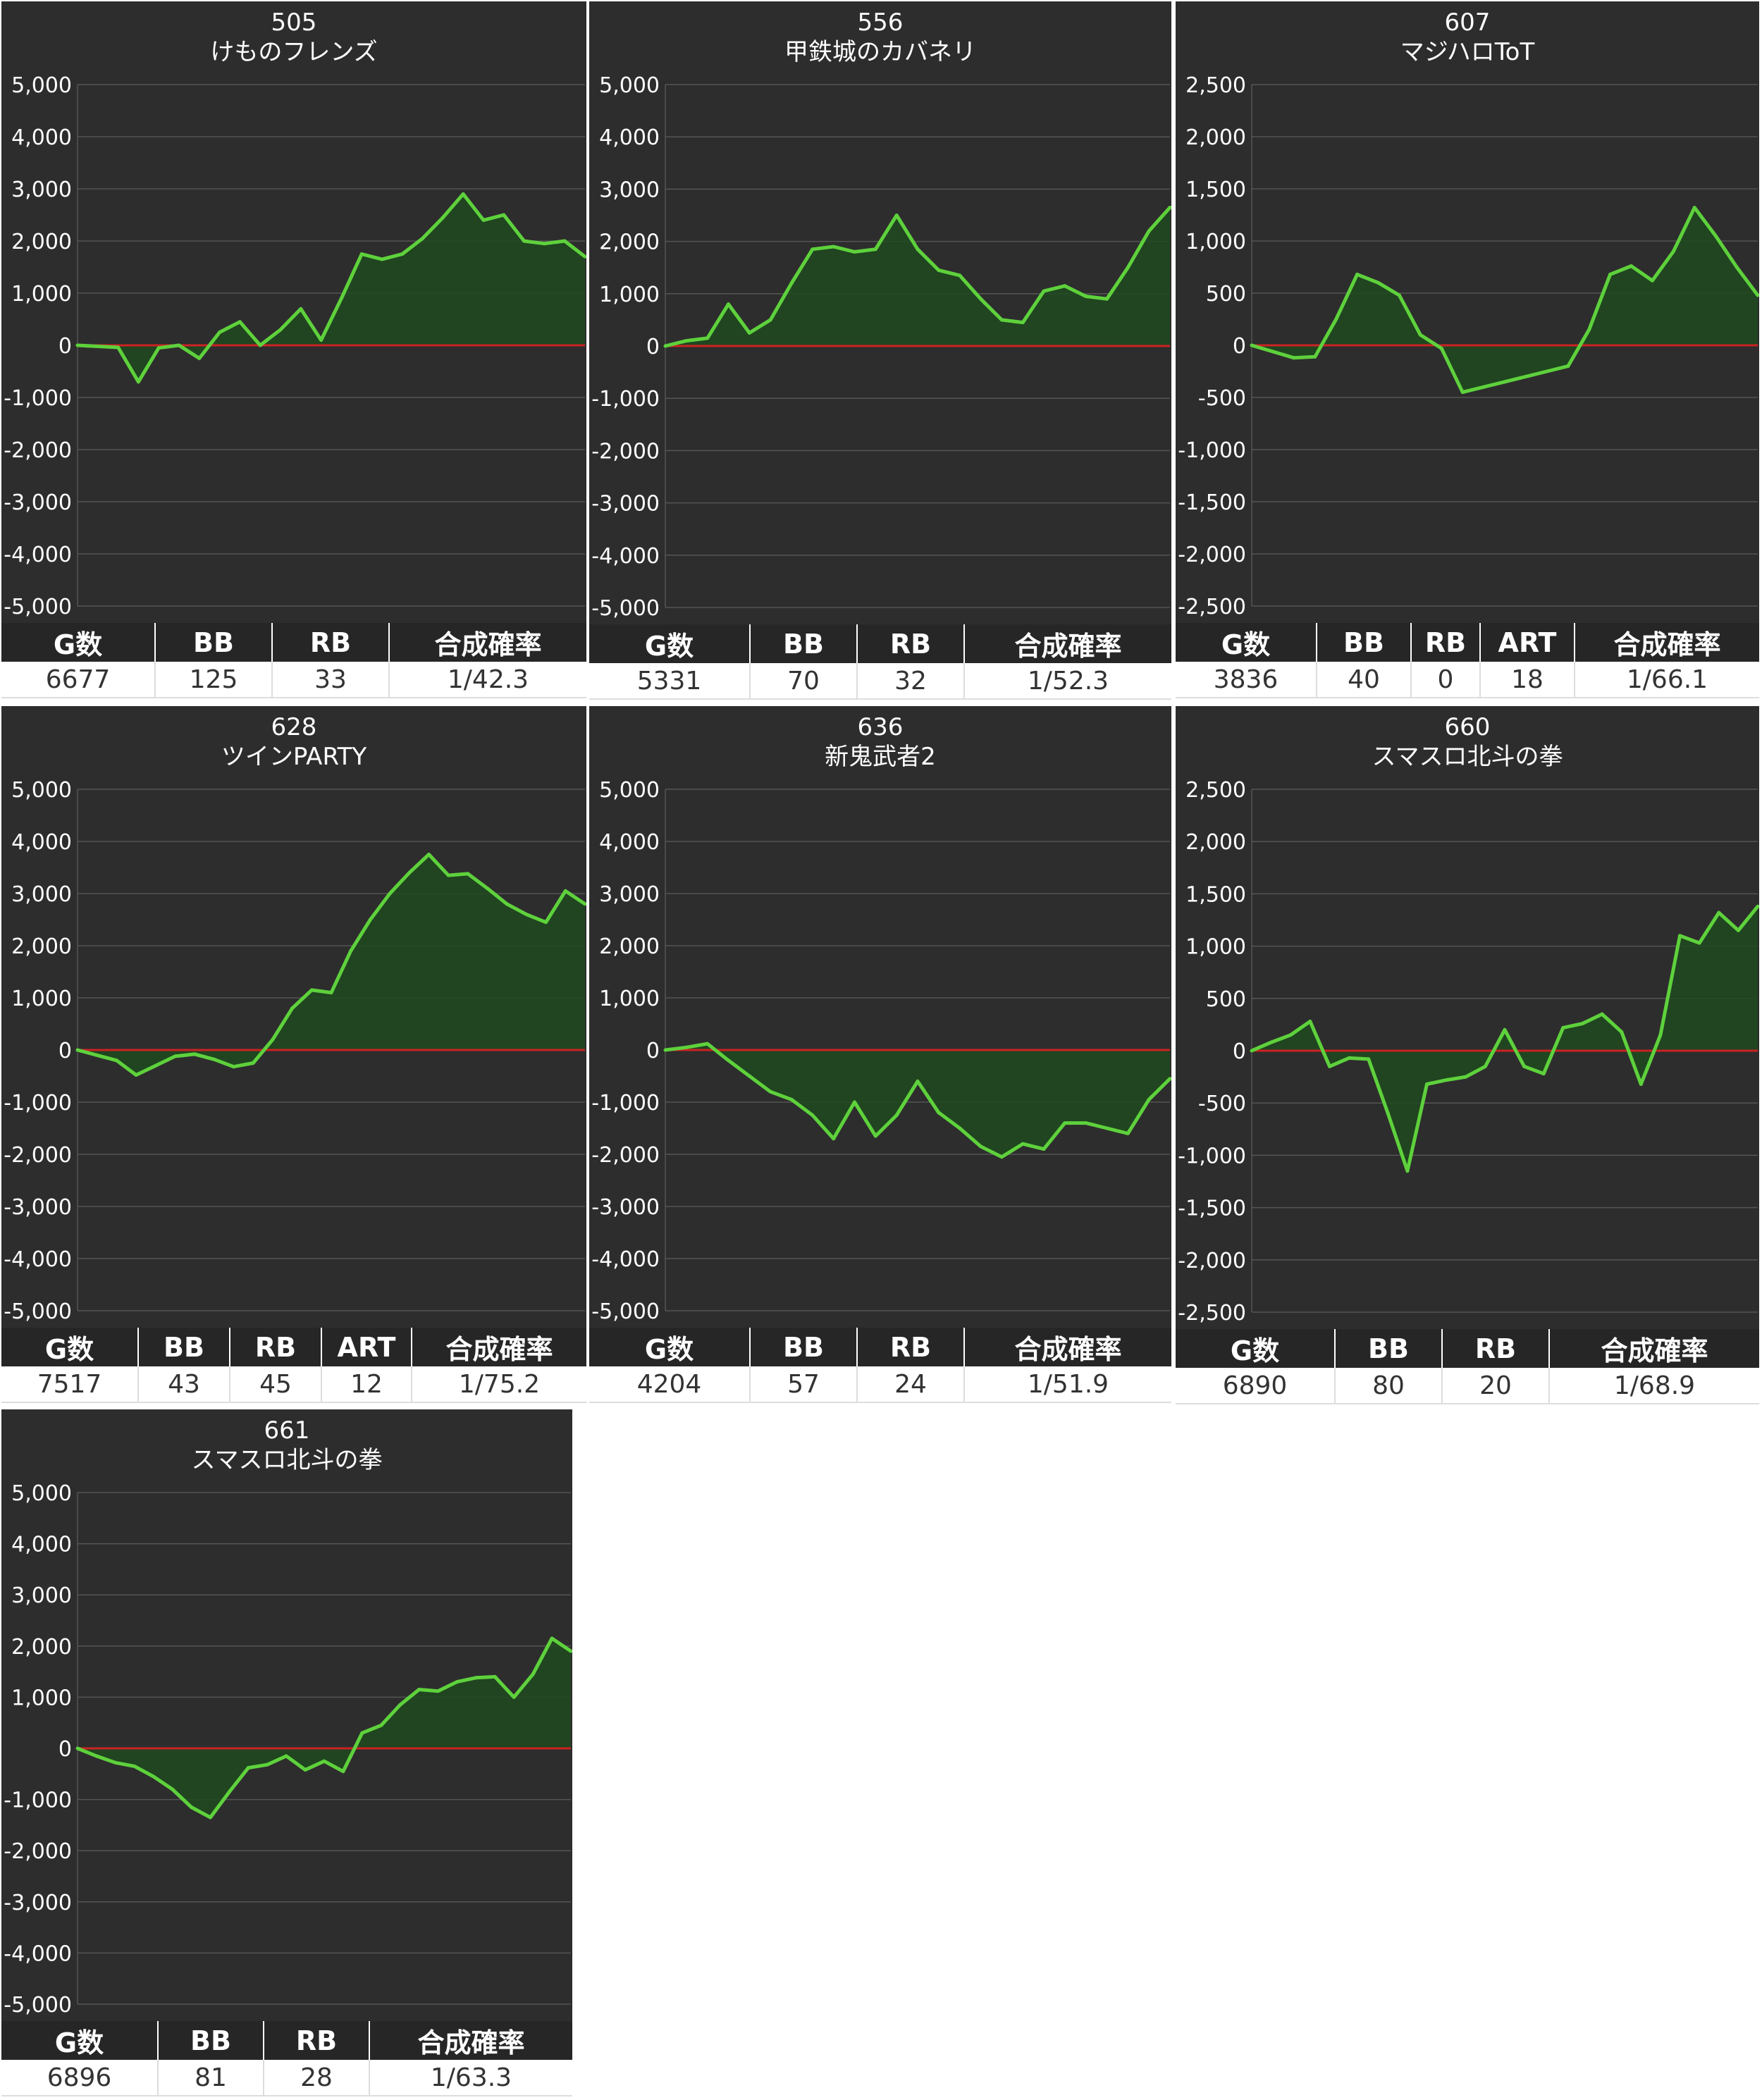  I want to click on machine-name: けものフレンズ, so click(294, 52).